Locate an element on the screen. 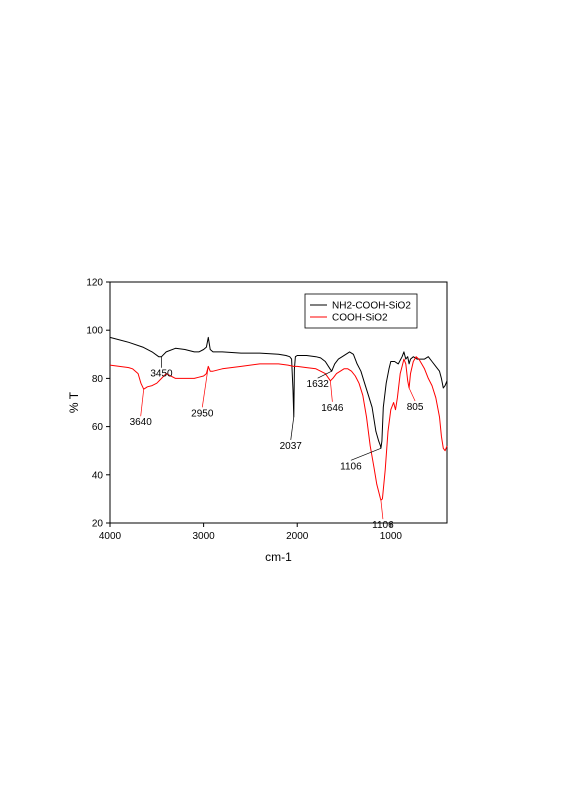 The width and height of the screenshot is (566, 800). annotation-label: 3450 is located at coordinates (161, 374).